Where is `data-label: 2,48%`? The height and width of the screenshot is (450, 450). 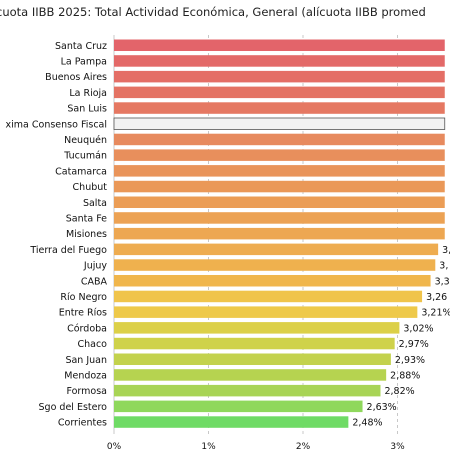 data-label: 2,48% is located at coordinates (367, 423).